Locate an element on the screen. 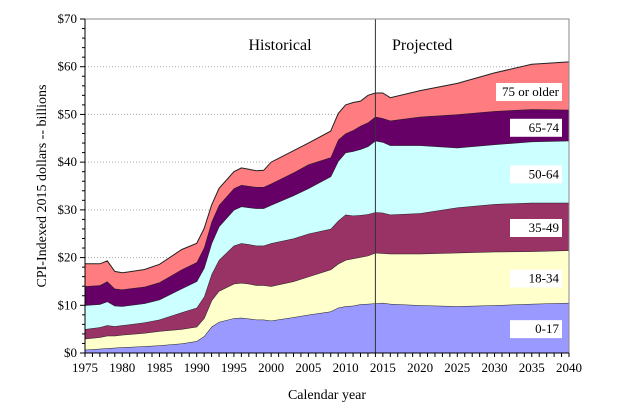 The height and width of the screenshot is (413, 624). y-tick-label: $0 is located at coordinates (70, 352).